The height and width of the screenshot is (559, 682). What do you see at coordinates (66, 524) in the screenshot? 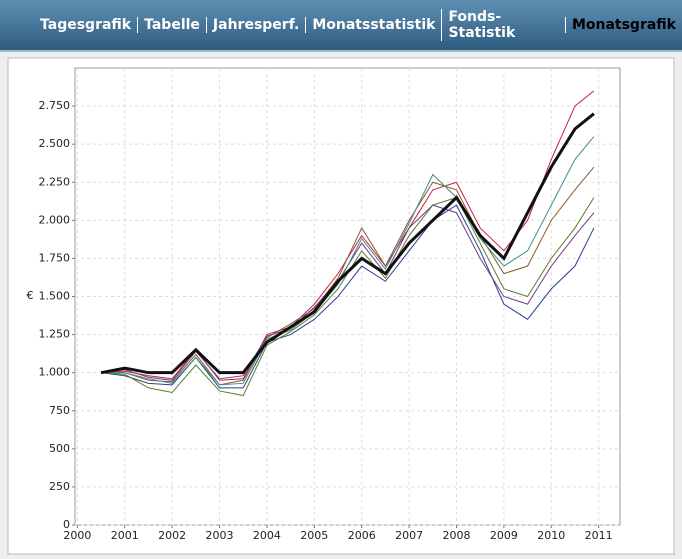
I see `y-tick-label: 0` at bounding box center [66, 524].